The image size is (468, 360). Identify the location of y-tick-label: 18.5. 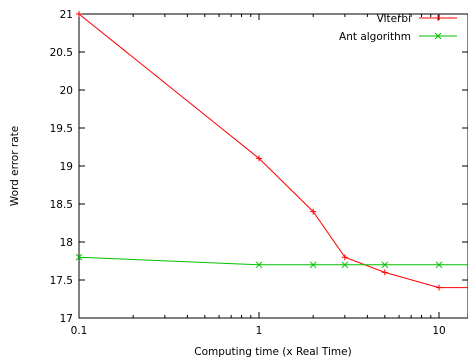
(61, 205).